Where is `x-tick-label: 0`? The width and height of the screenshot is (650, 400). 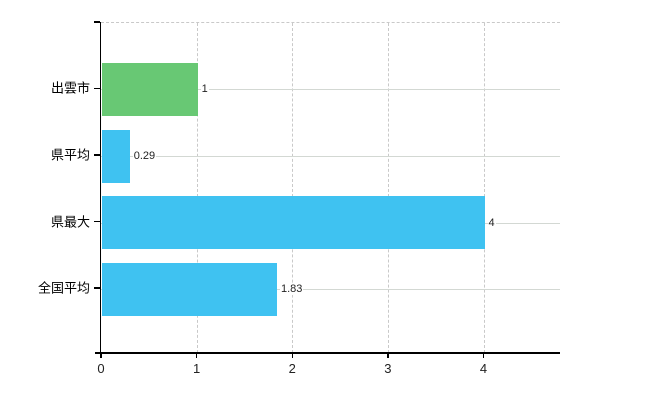 x-tick-label: 0 is located at coordinates (101, 368).